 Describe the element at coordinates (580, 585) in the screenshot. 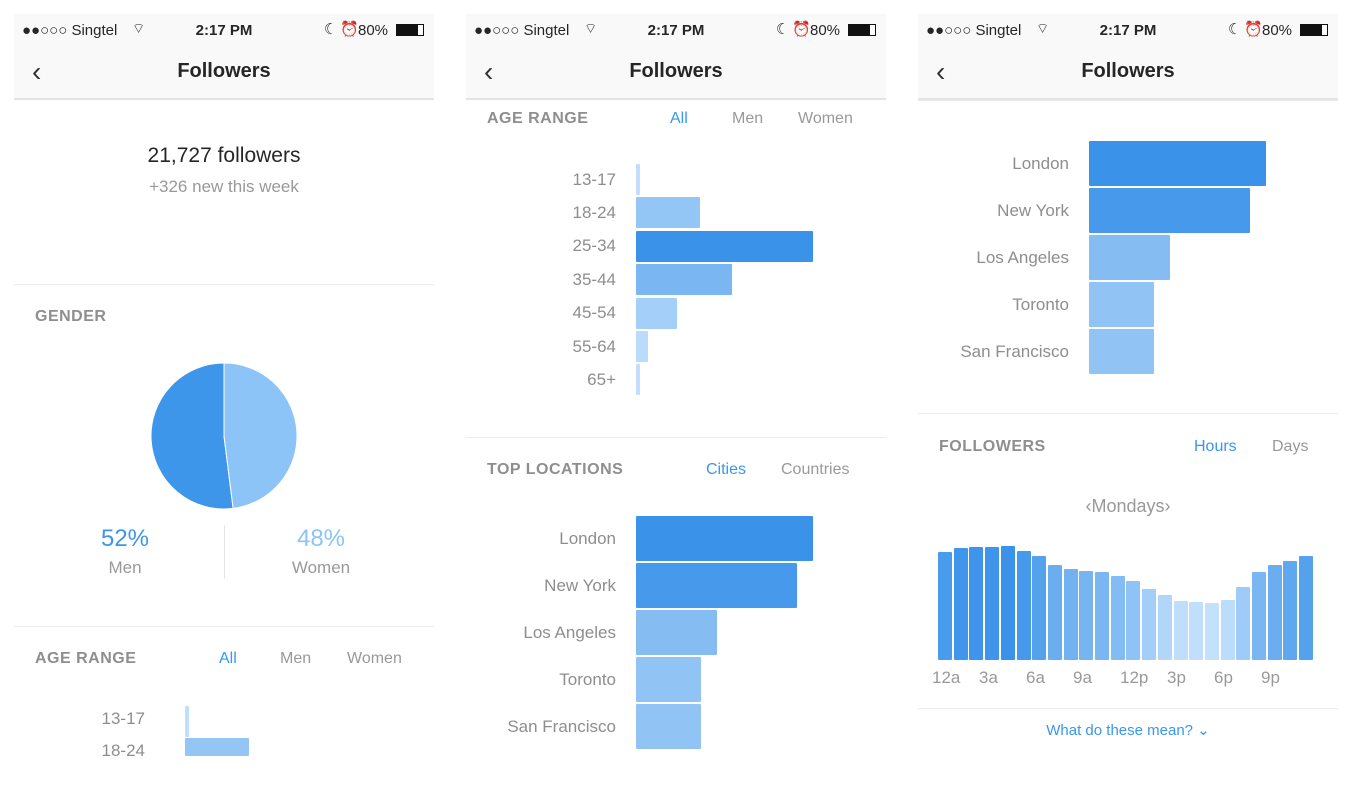

I see `city-label: New York` at that location.